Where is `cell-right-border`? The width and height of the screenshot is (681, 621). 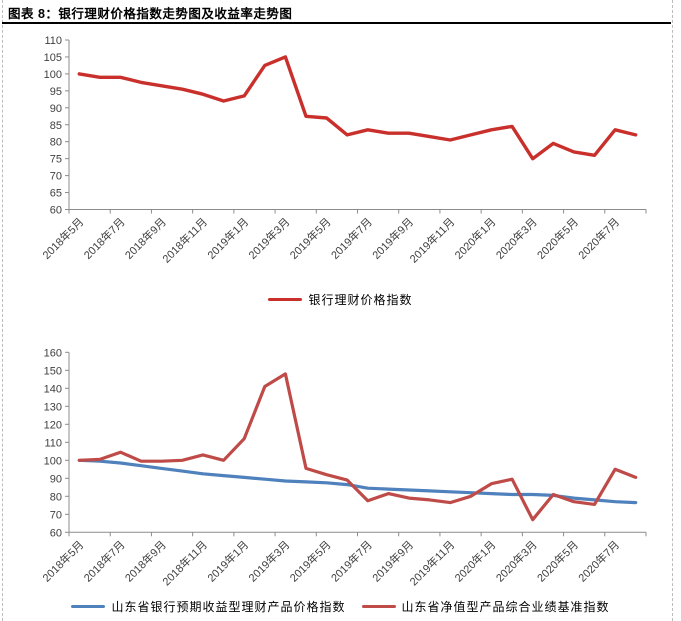
cell-right-border is located at coordinates (672, 310).